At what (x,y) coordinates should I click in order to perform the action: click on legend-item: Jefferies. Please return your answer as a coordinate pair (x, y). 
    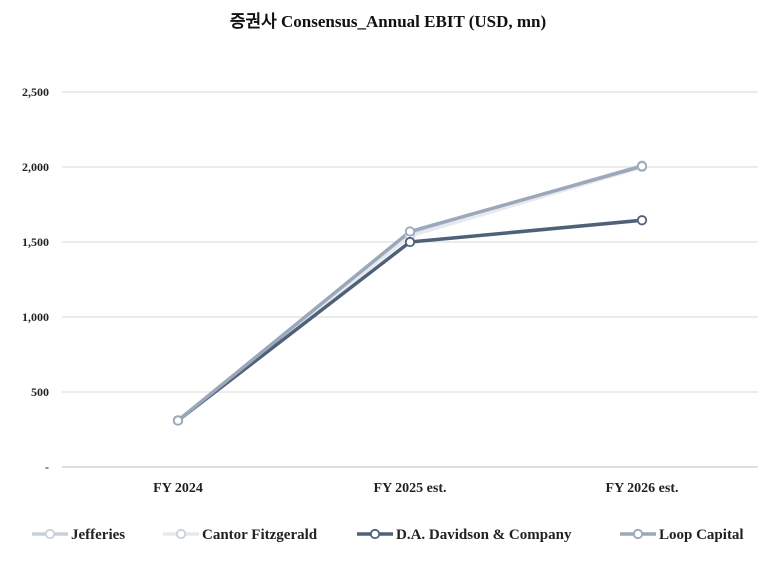
    Looking at the image, I should click on (78, 535).